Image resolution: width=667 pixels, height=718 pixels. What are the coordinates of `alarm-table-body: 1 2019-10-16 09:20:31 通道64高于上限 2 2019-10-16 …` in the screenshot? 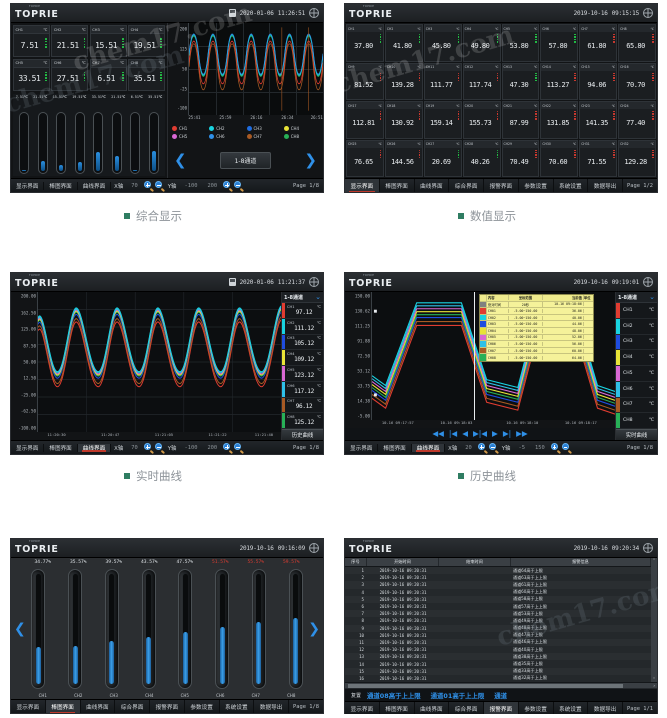 It's located at (498, 624).